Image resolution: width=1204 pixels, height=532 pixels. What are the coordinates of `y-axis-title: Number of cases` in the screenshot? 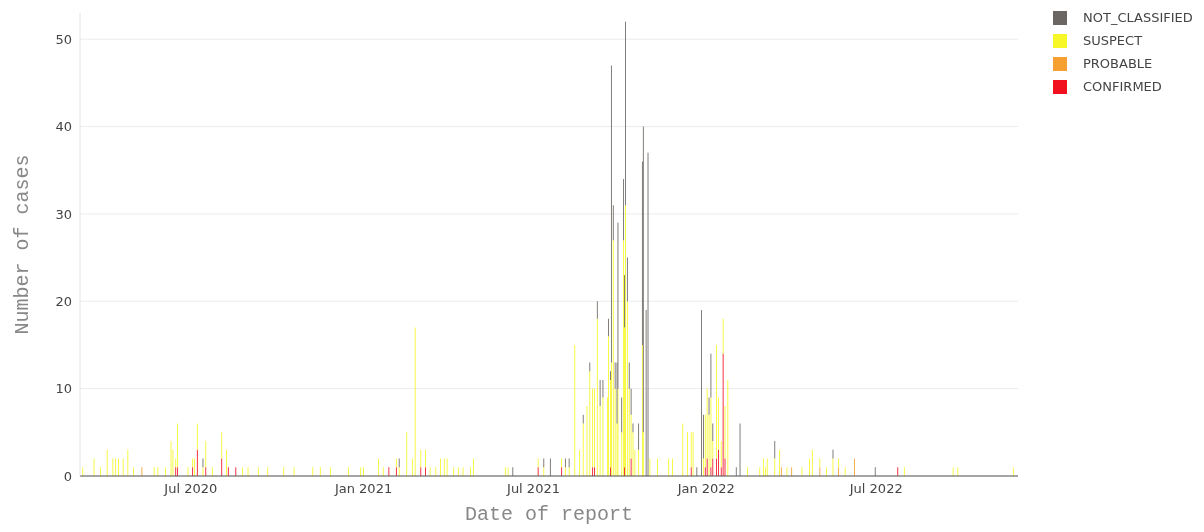 It's located at (22, 244).